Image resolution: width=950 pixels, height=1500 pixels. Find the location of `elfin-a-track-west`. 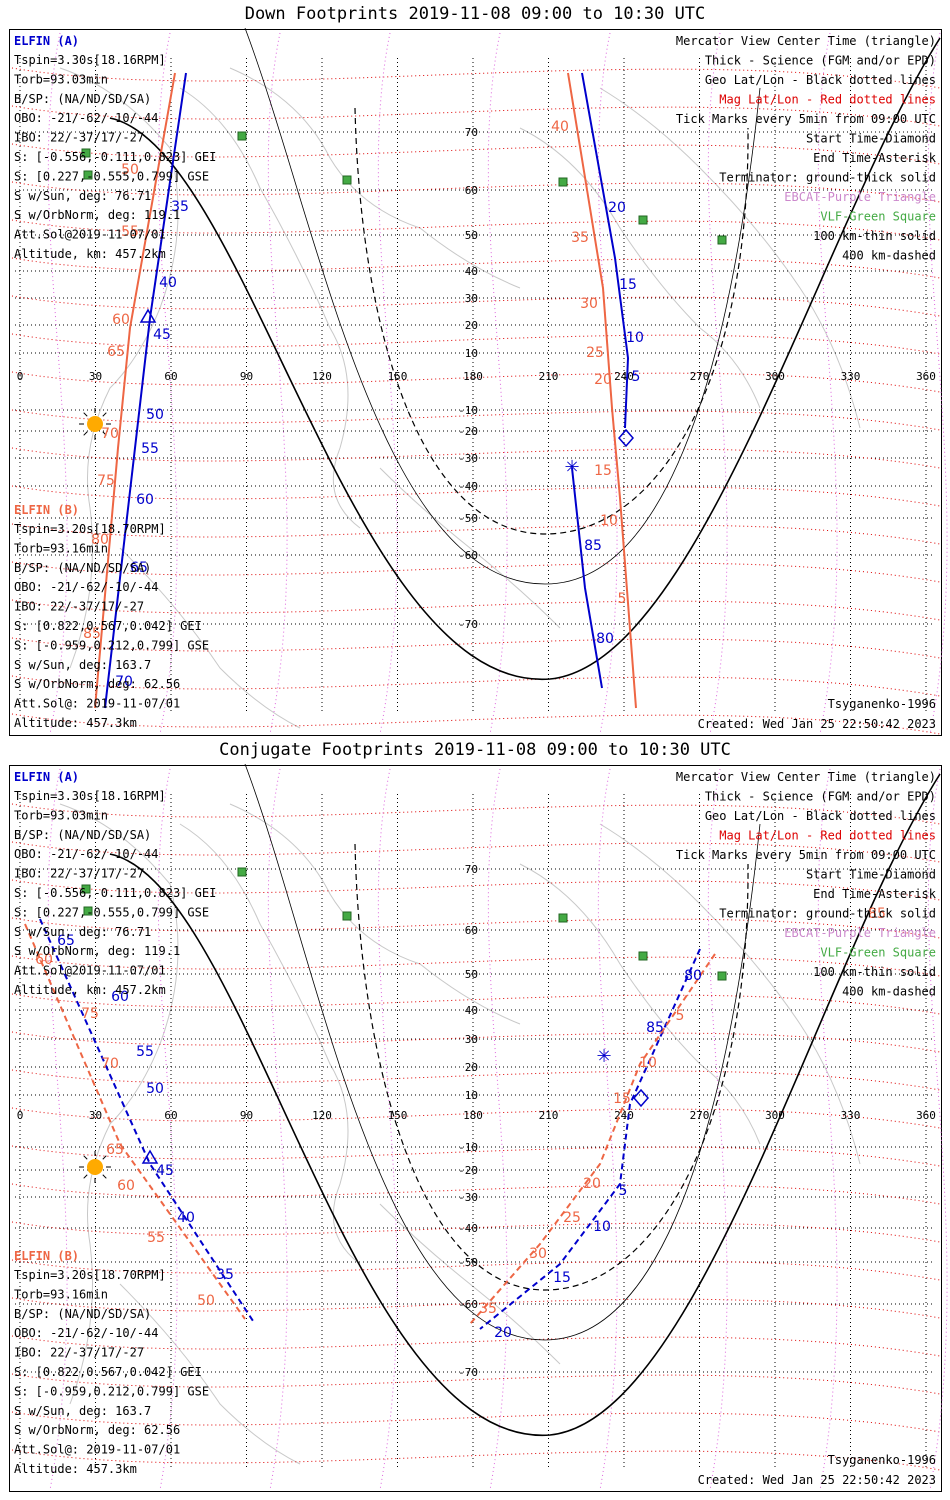

elfin-a-track-west is located at coordinates (145, 390).